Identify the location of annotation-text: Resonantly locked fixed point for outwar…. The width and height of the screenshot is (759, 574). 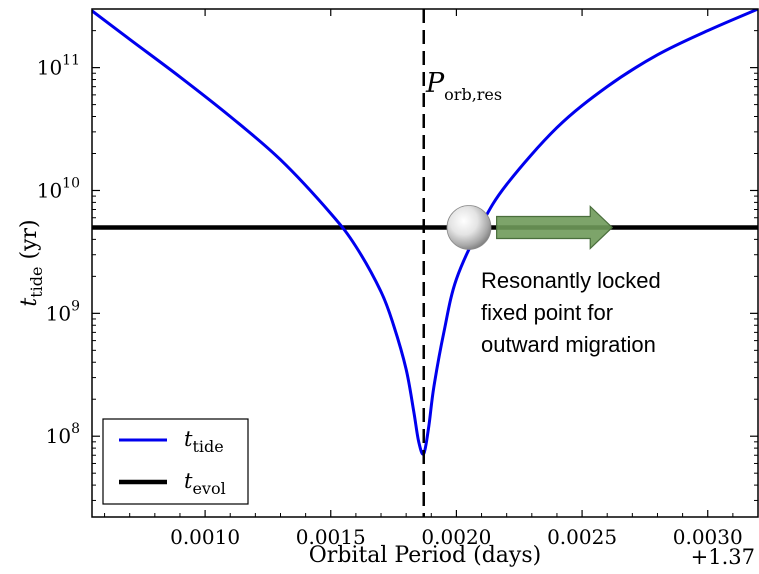
(574, 312).